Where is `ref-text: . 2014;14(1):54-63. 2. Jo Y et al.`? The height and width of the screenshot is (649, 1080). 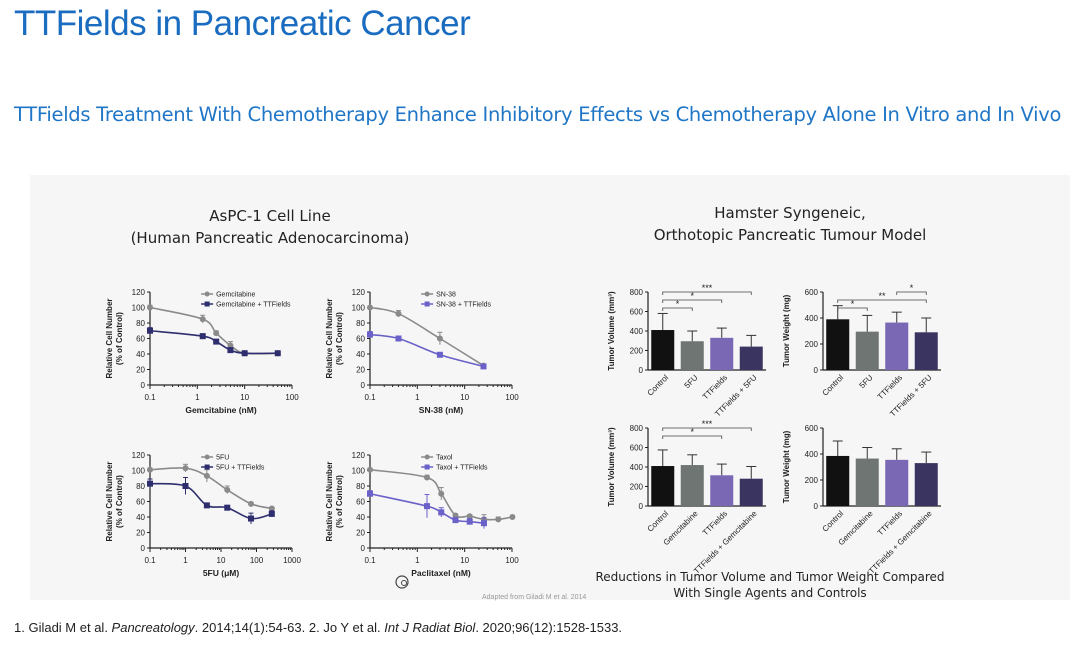
ref-text: . 2014;14(1):54-63. 2. Jo Y et al. is located at coordinates (289, 627).